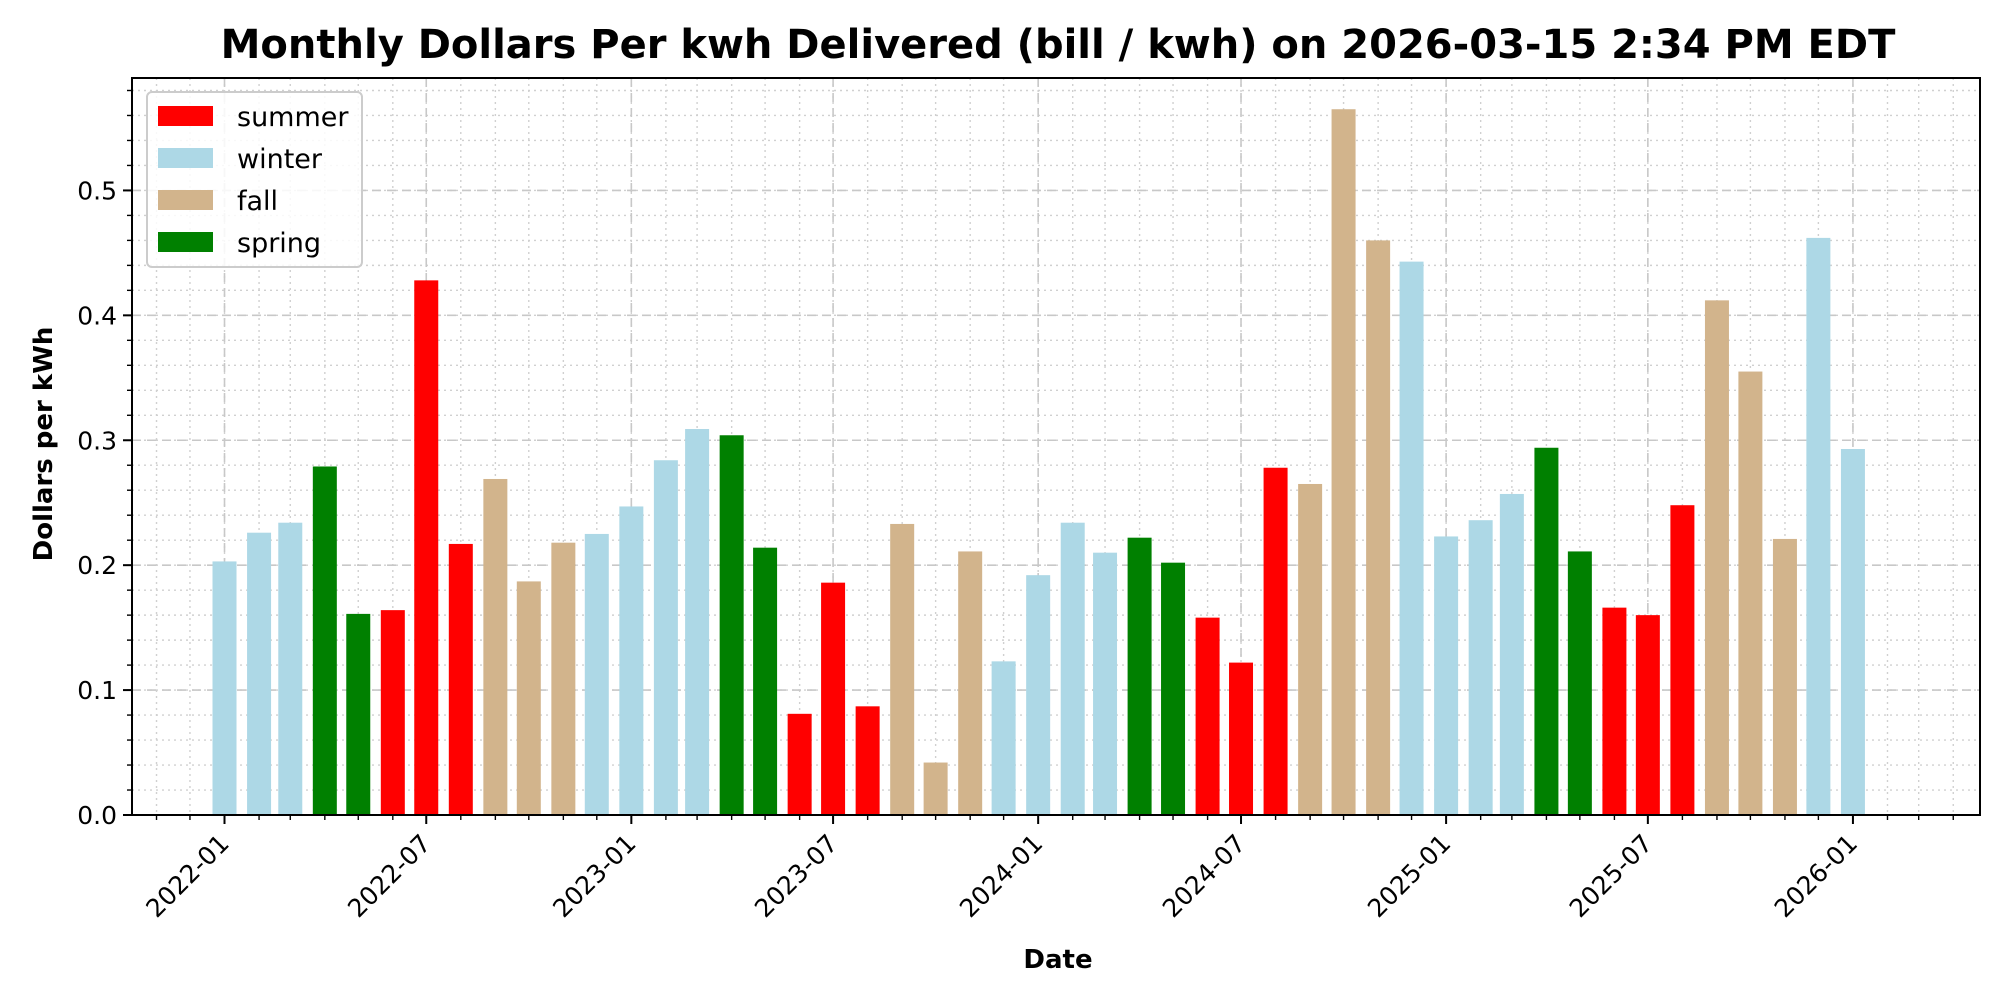 Image resolution: width=2000 pixels, height=1000 pixels. I want to click on y-tick-label: 0.4, so click(97, 315).